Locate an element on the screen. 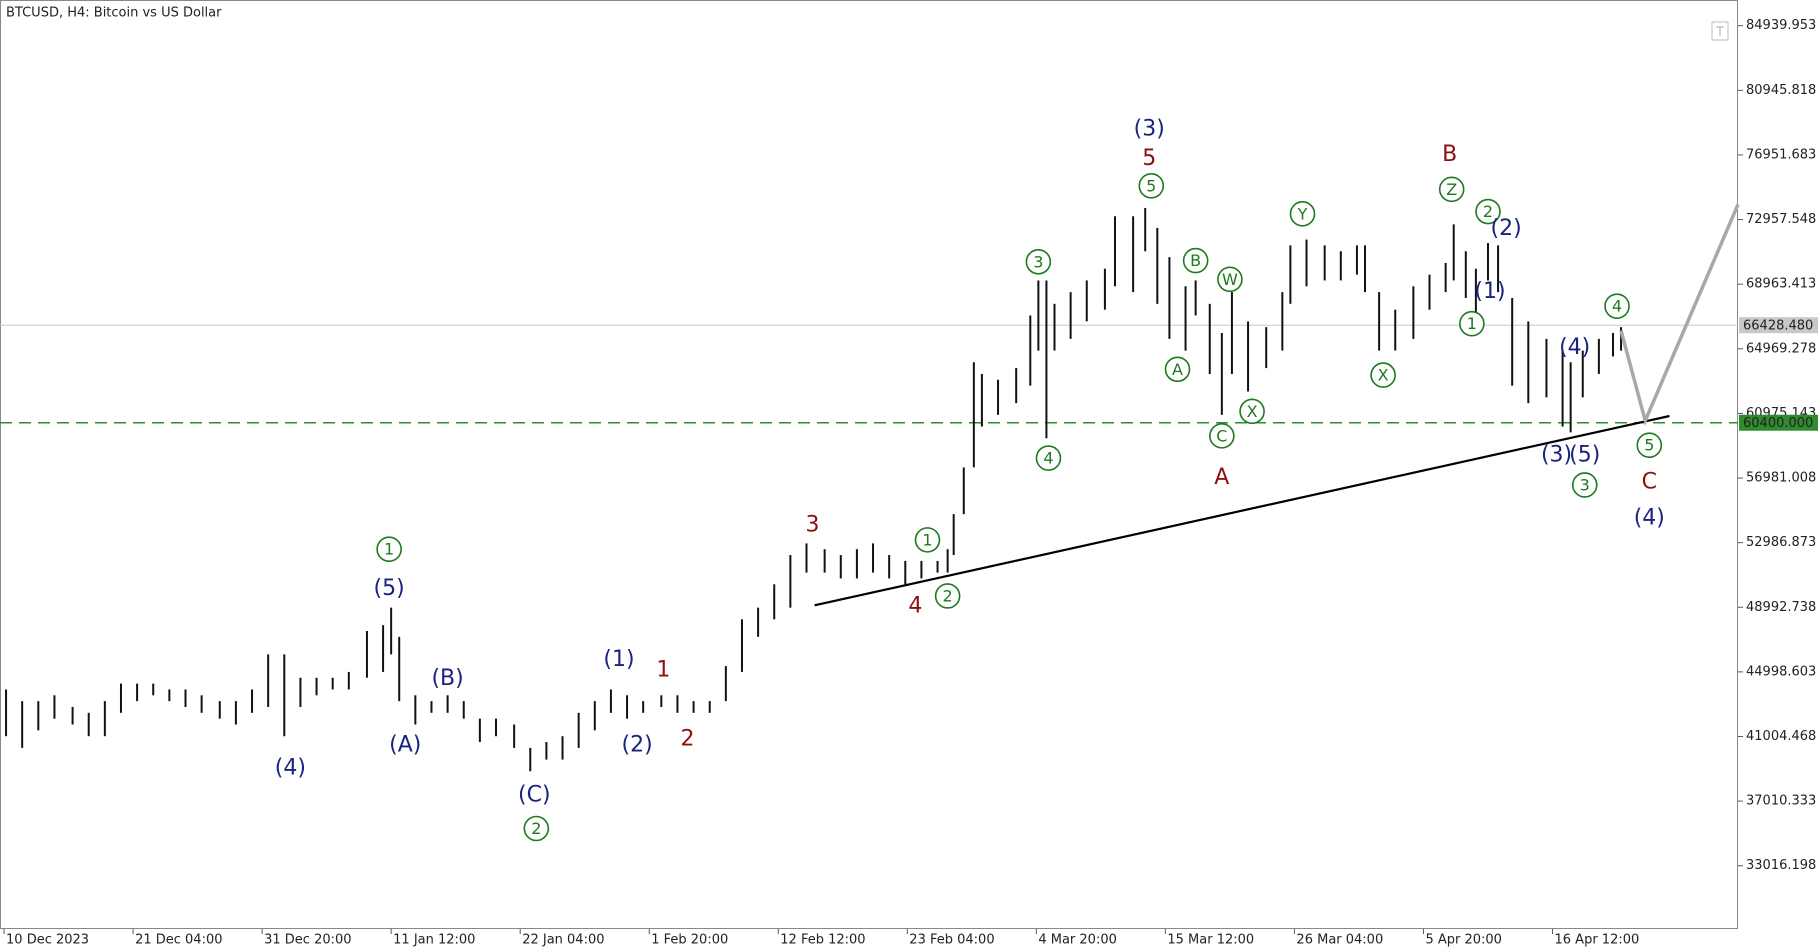 The width and height of the screenshot is (1818, 948). toolbar-icon-glyph is located at coordinates (1720, 31).